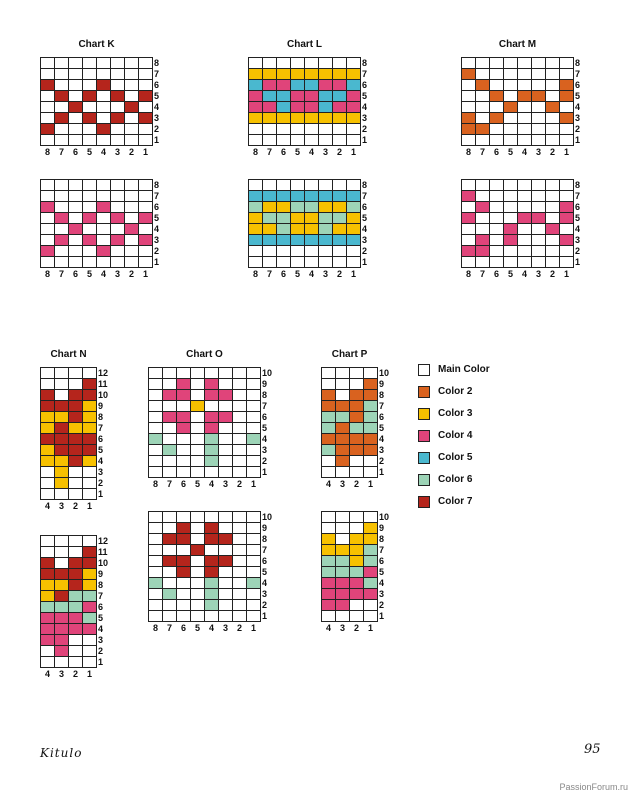 Image resolution: width=640 pixels, height=800 pixels. Describe the element at coordinates (96, 44) in the screenshot. I see `chart-title: Chart K` at that location.